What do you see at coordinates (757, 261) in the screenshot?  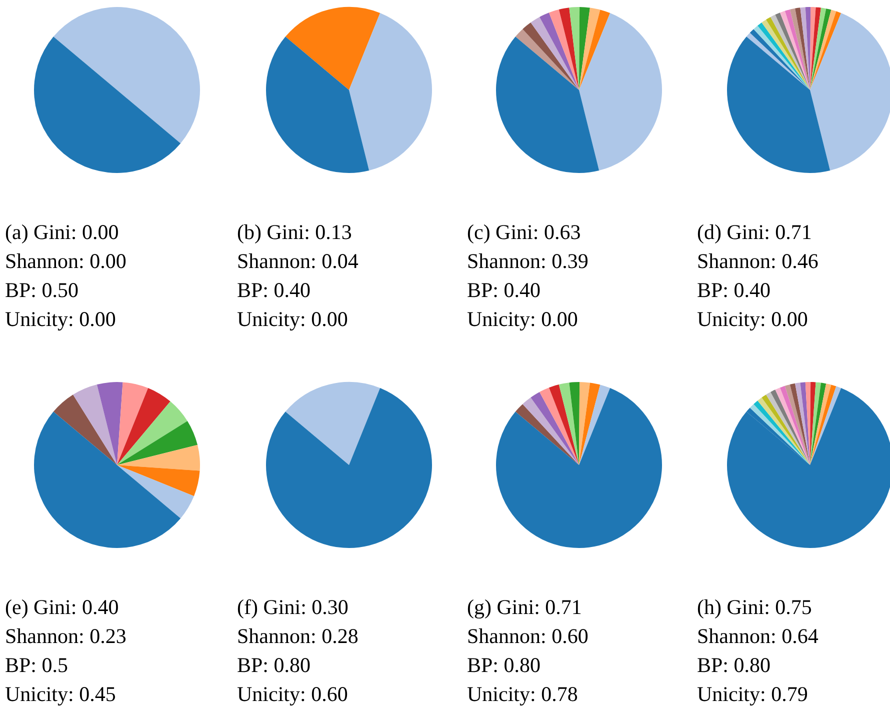 I see `text: Shannon: 0.46` at bounding box center [757, 261].